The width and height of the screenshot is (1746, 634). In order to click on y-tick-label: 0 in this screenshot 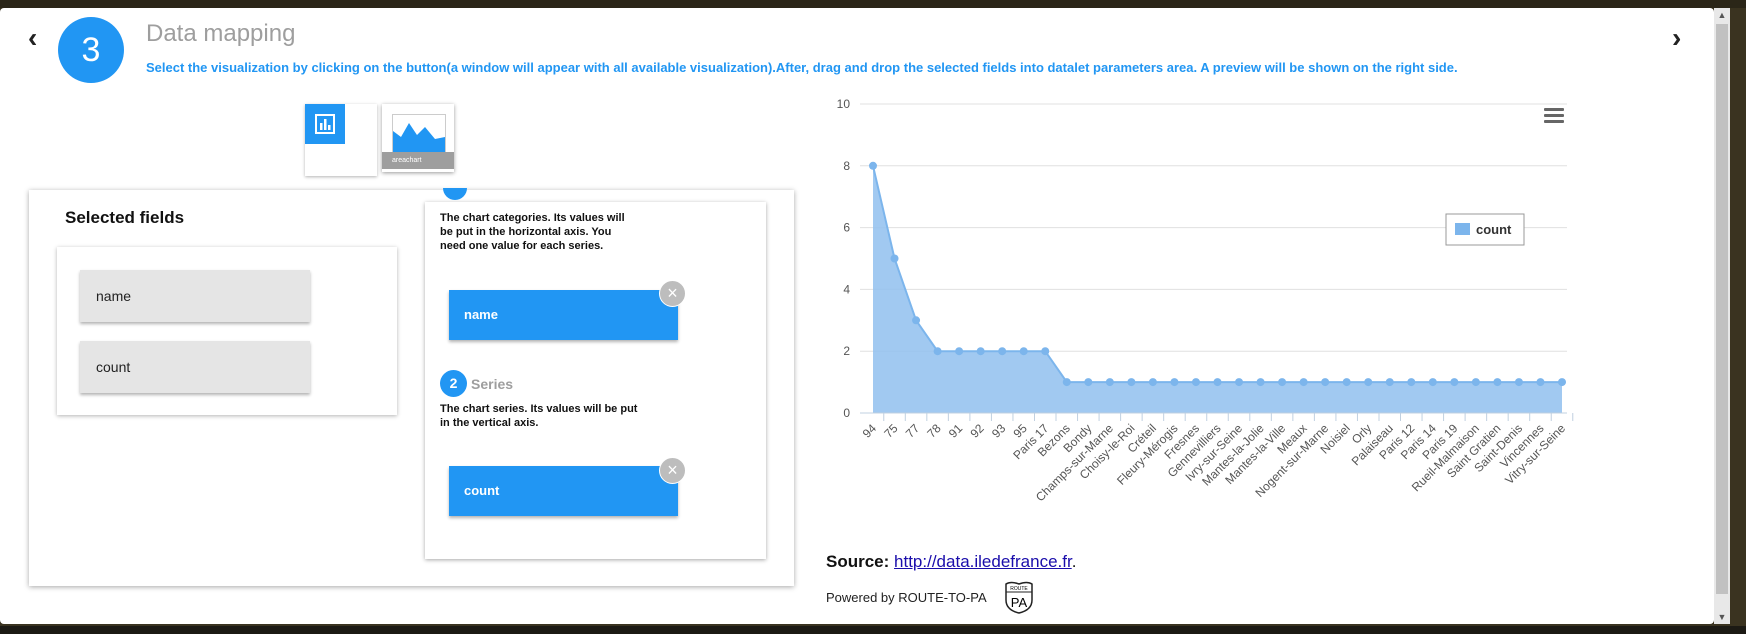, I will do `click(846, 413)`.